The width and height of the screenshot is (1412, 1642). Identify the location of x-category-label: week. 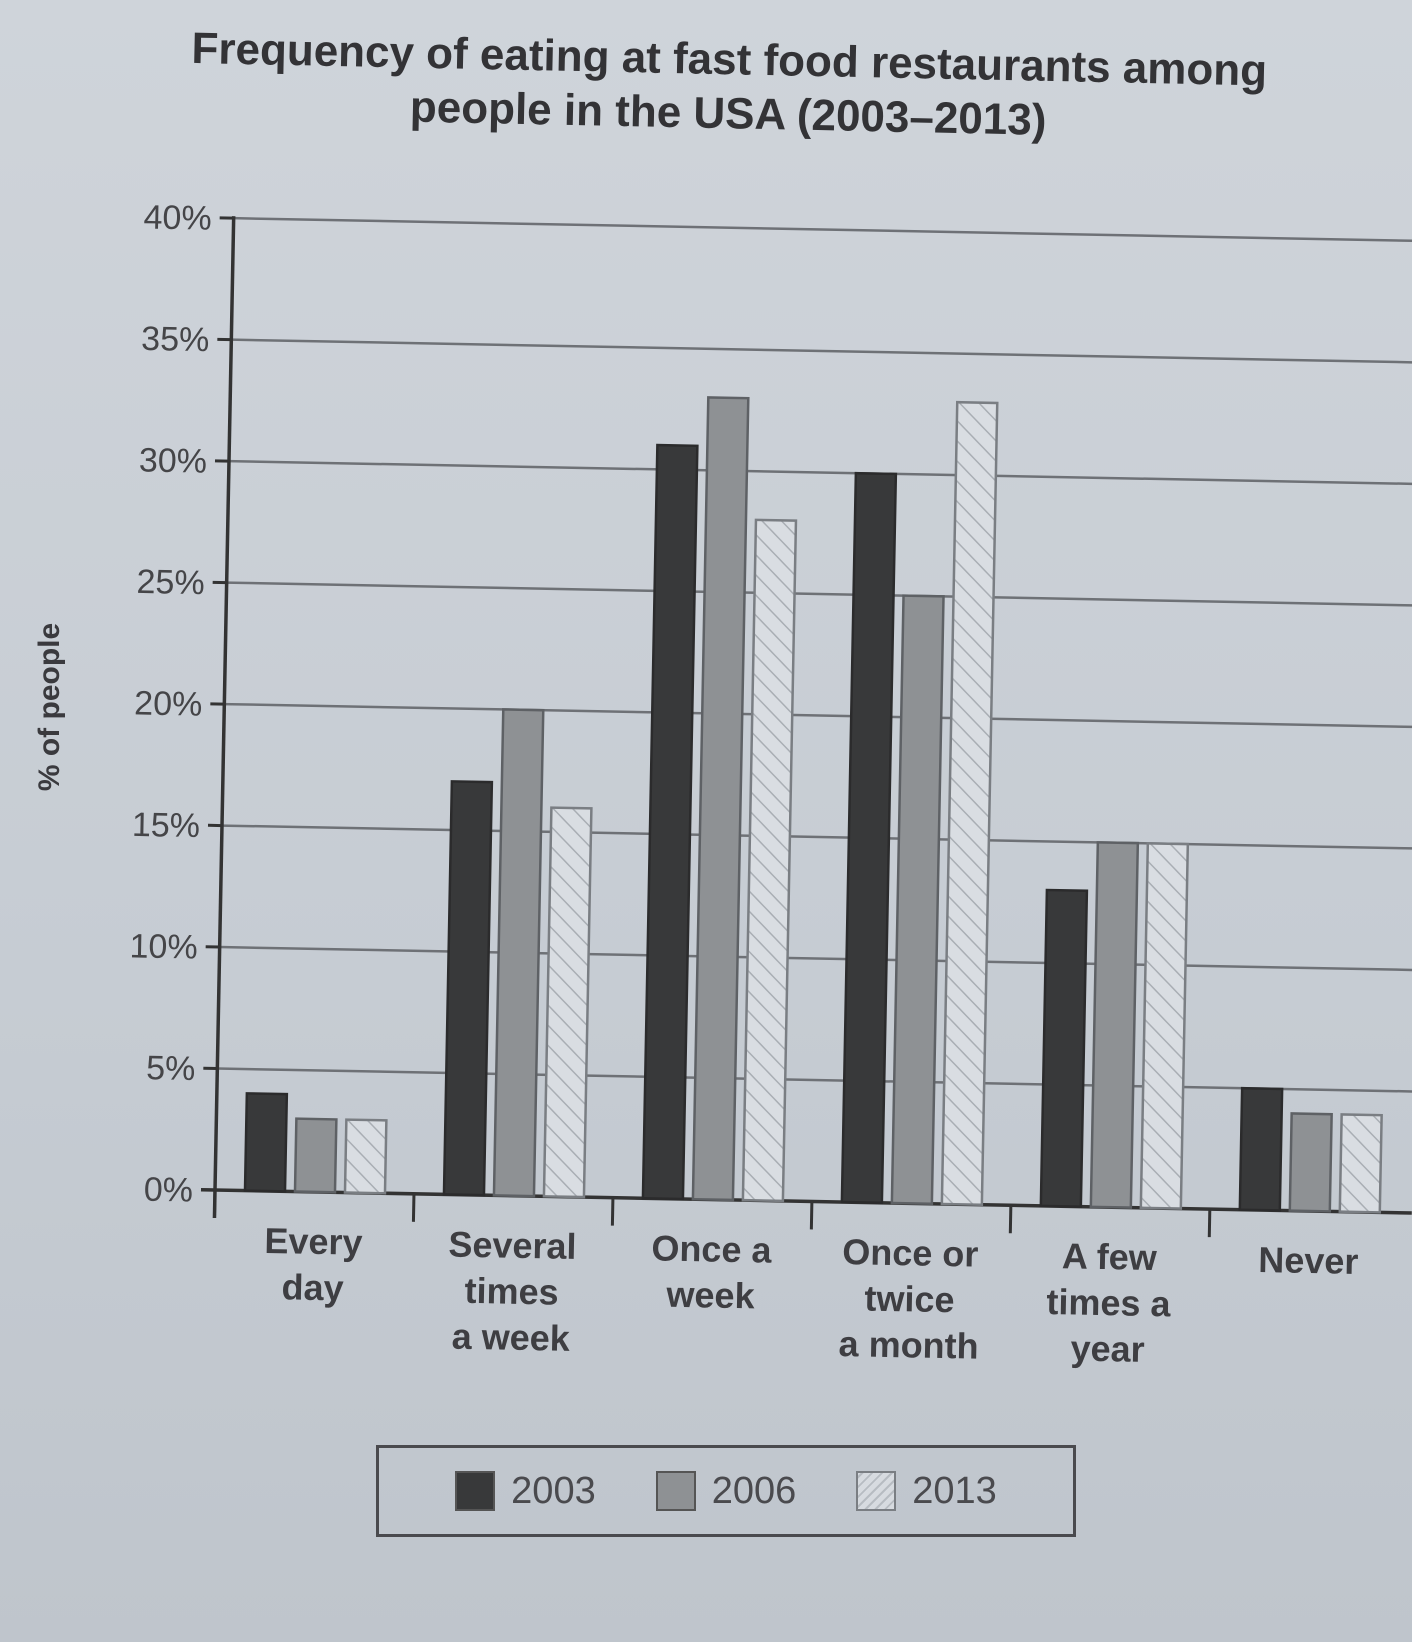
(710, 1295).